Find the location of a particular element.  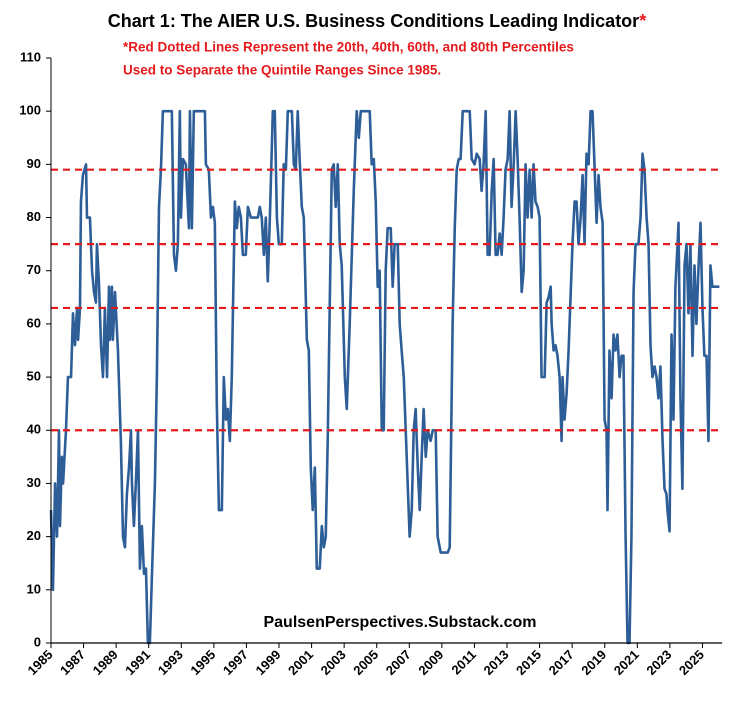

x-tick-label: 1991 is located at coordinates (137, 662).